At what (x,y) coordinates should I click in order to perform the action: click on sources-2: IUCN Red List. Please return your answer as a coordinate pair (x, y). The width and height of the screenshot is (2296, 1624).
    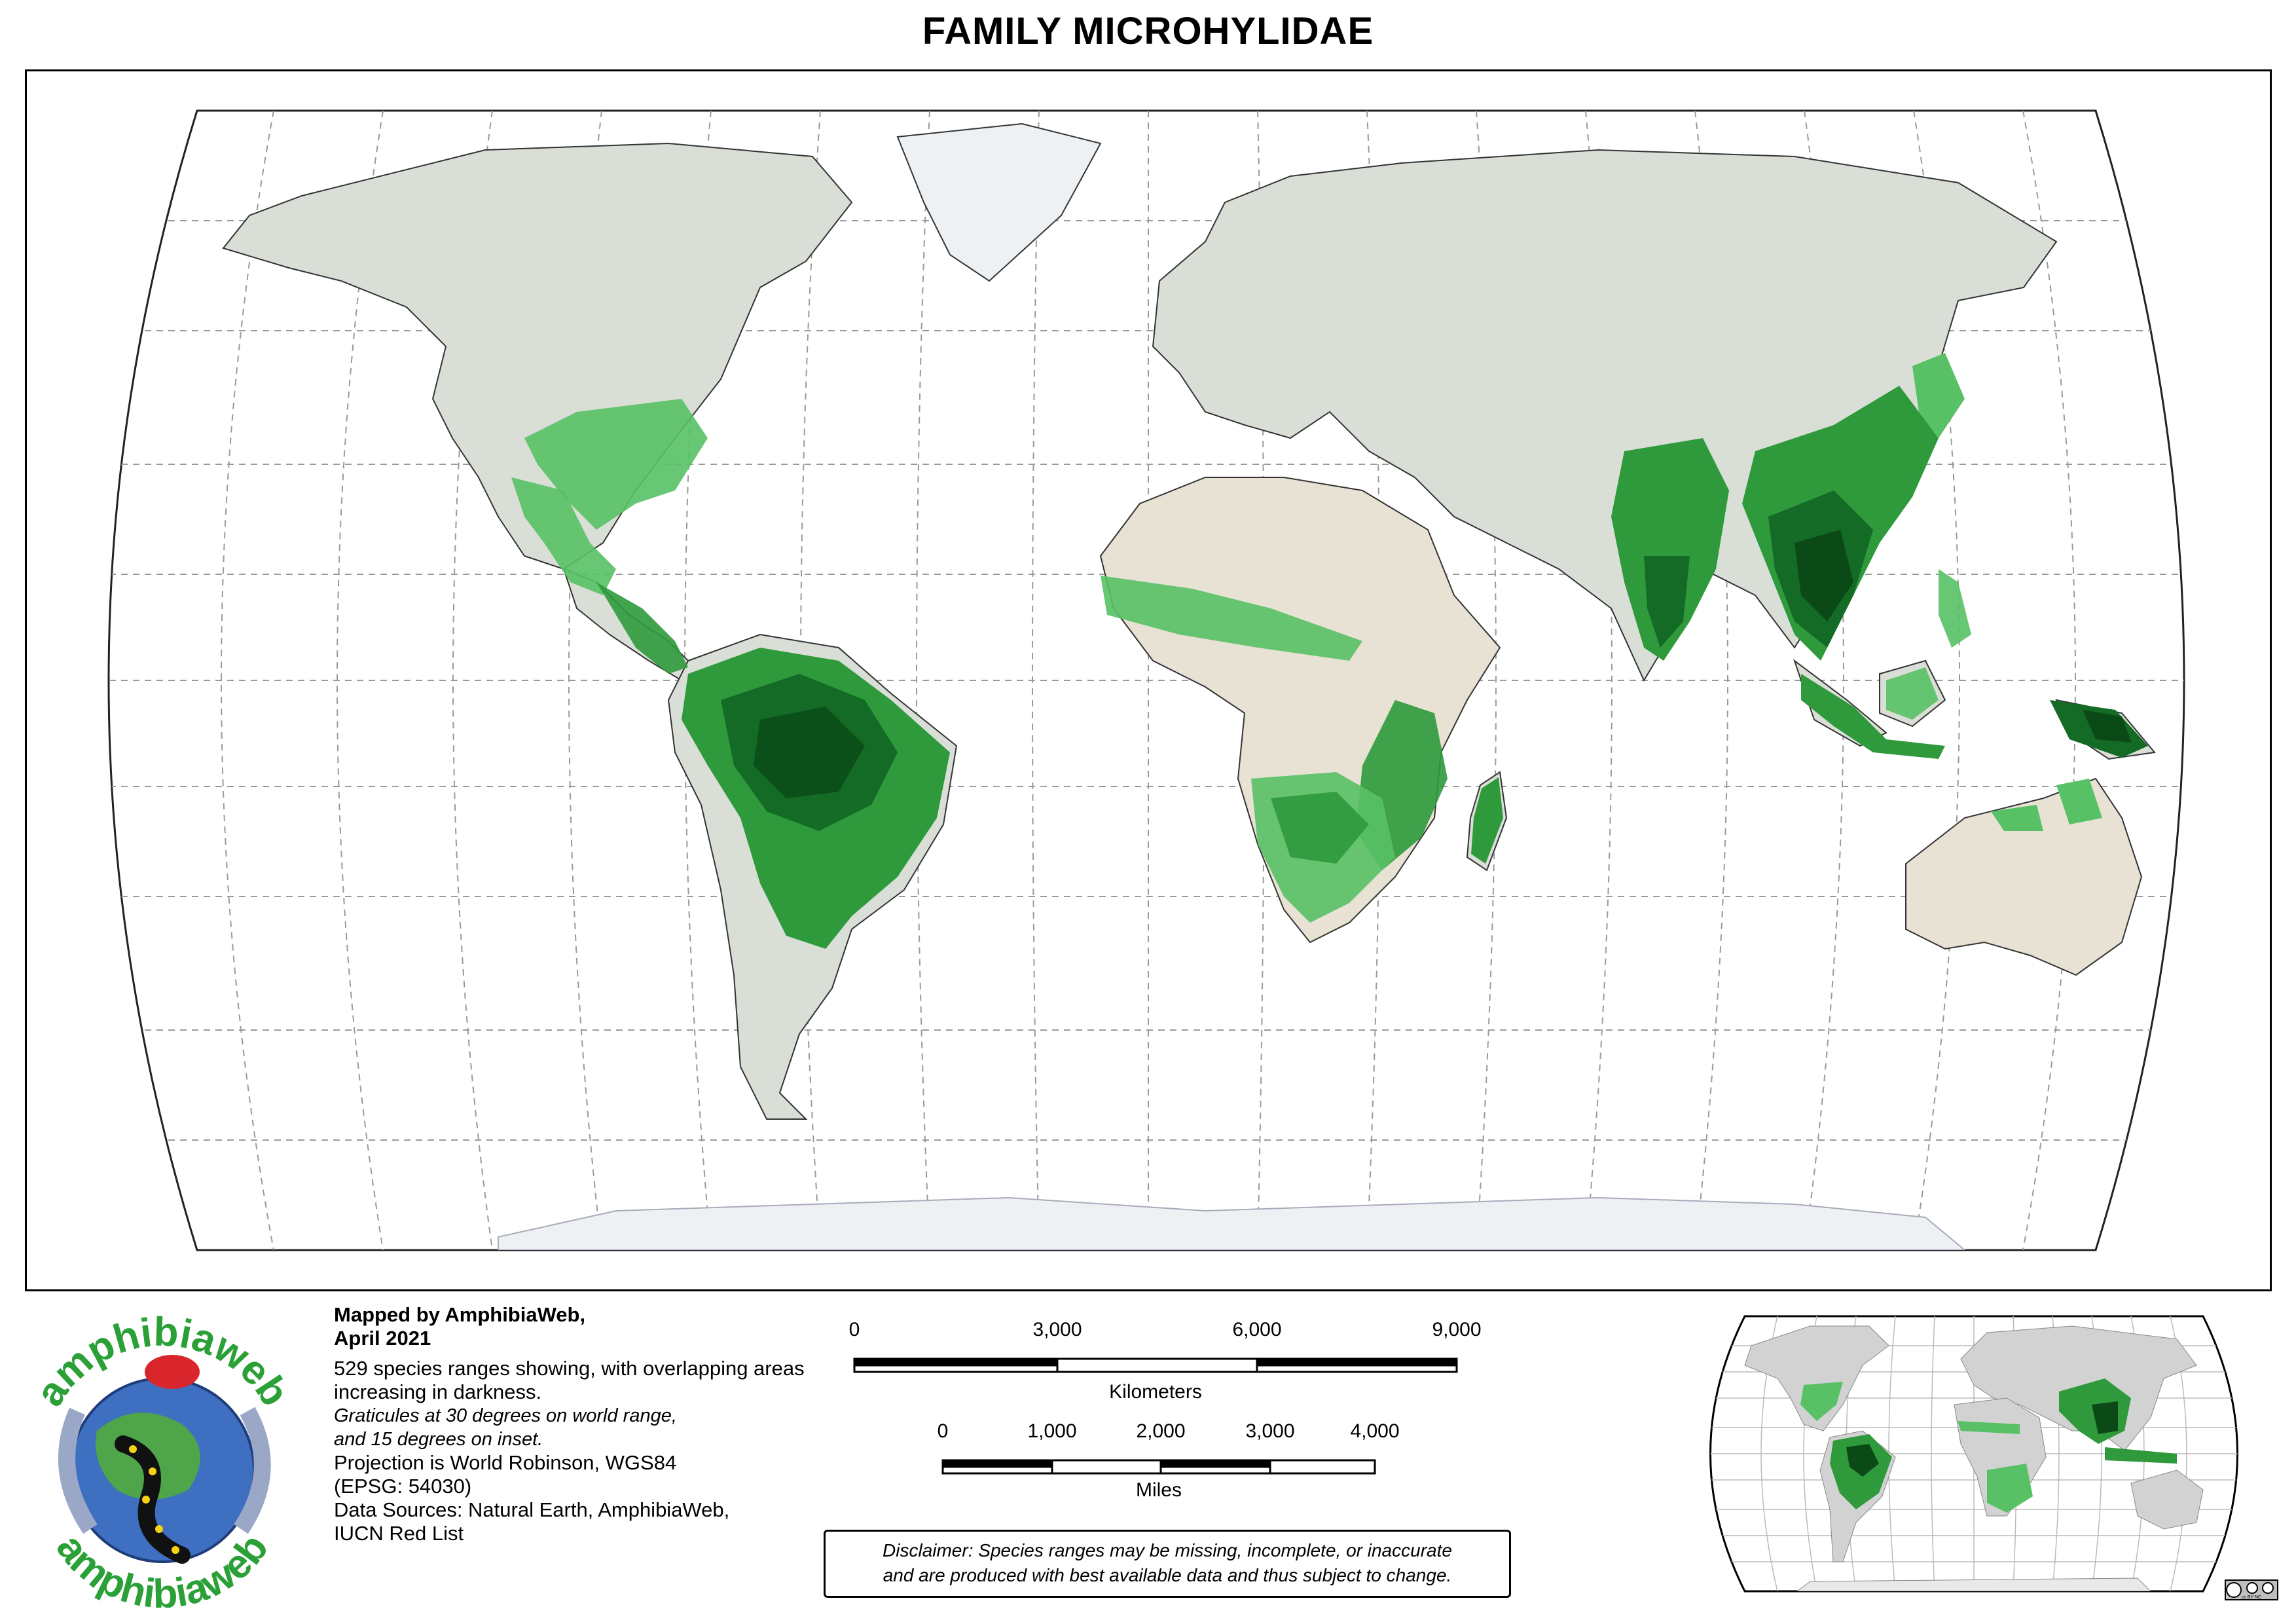
    Looking at the image, I should click on (399, 1533).